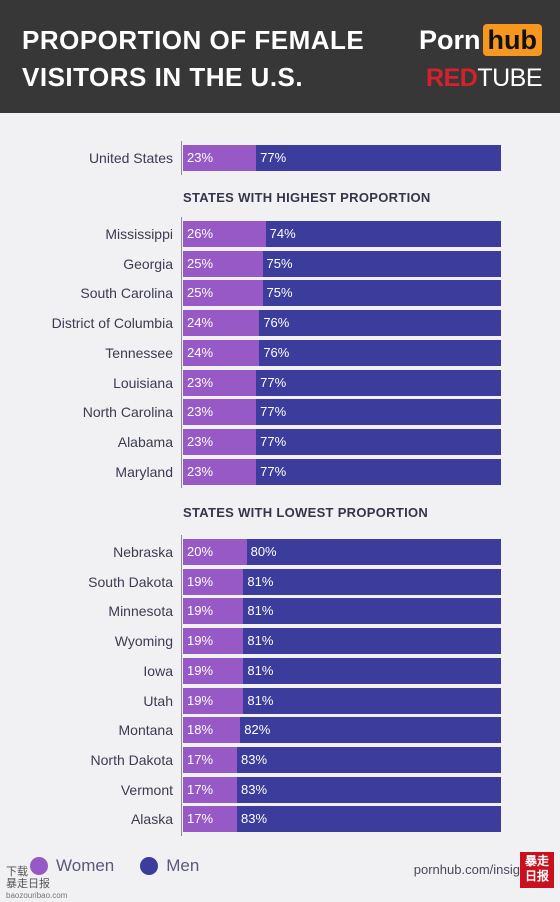 This screenshot has width=560, height=902. What do you see at coordinates (370, 730) in the screenshot?
I see `bar-men: 82%` at bounding box center [370, 730].